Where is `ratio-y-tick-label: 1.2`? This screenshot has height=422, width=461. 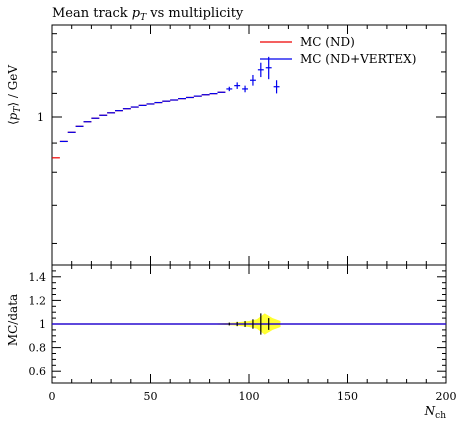
ratio-y-tick-label: 1.2 is located at coordinates (38, 300).